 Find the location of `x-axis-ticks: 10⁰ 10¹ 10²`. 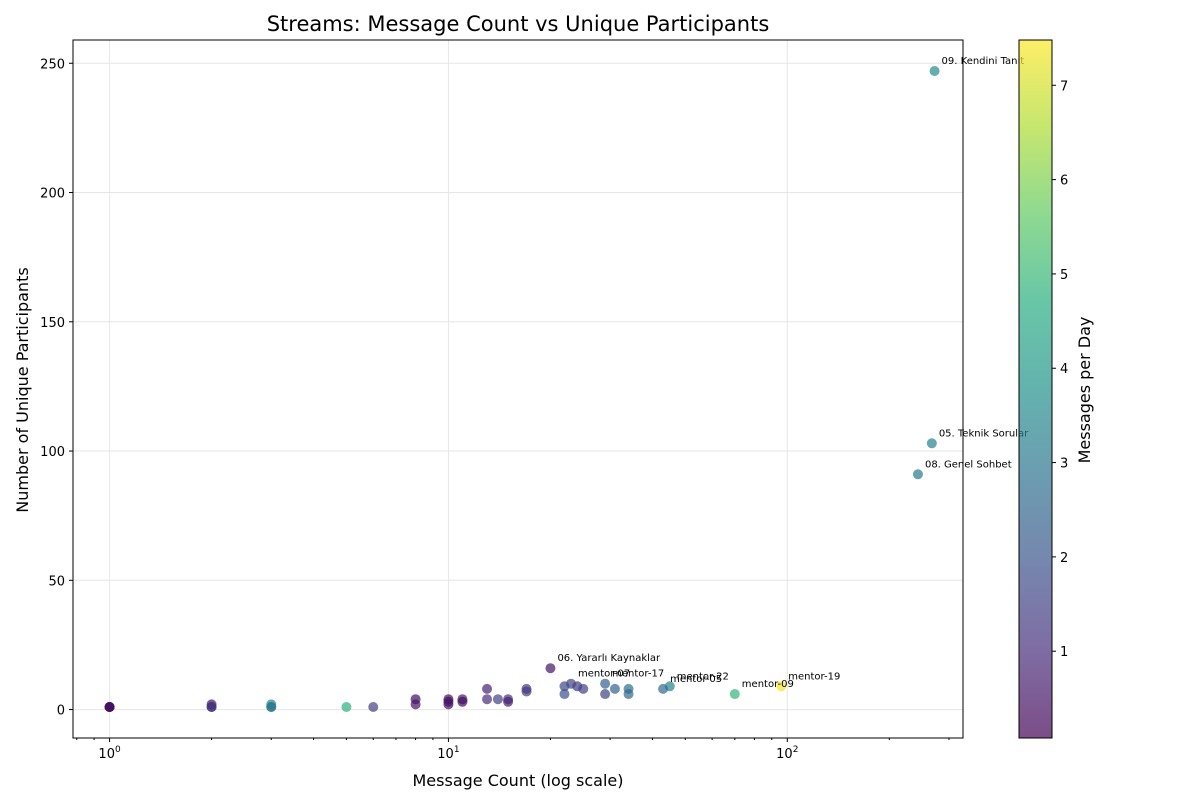

x-axis-ticks: 10⁰ 10¹ 10² is located at coordinates (513, 750).